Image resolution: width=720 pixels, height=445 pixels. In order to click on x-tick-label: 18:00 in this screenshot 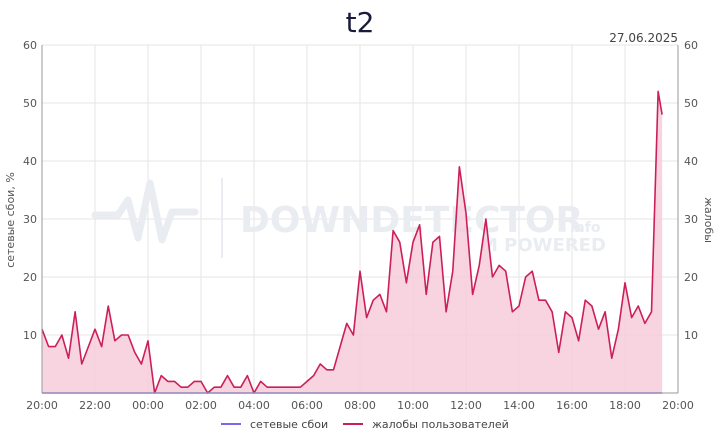, I will do `click(625, 405)`.